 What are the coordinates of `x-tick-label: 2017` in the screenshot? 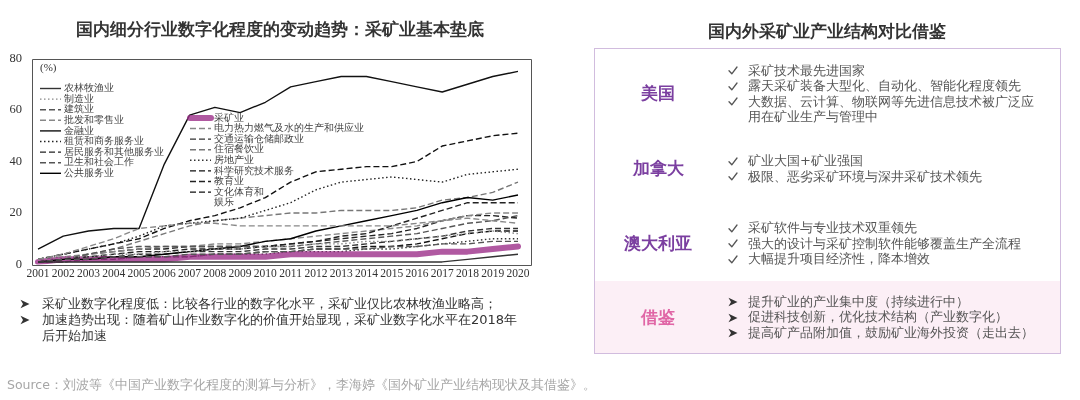 It's located at (442, 273).